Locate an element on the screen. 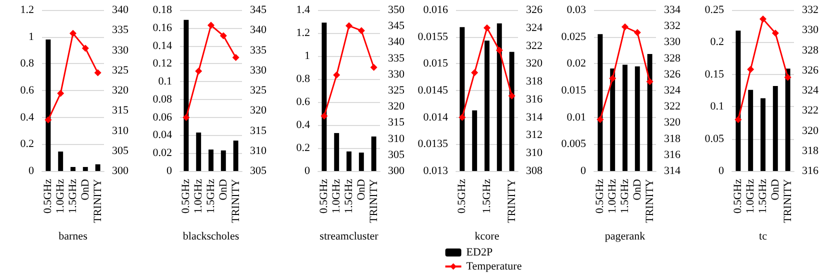 Image resolution: width=830 pixels, height=277 pixels. x-axis-title: tc is located at coordinates (763, 236).